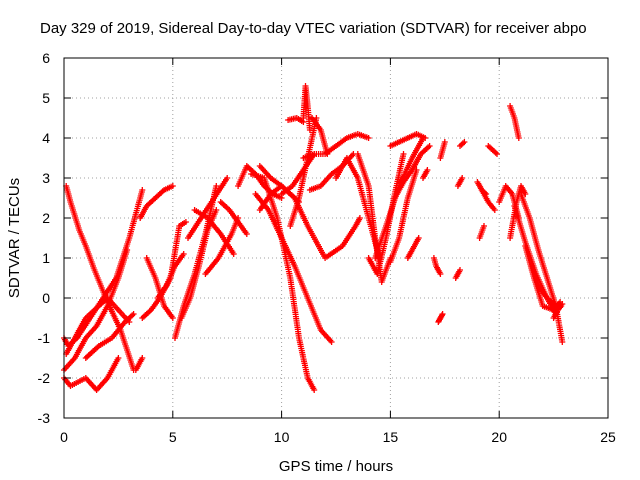 The height and width of the screenshot is (480, 640). Describe the element at coordinates (499, 437) in the screenshot. I see `x-tick-label: 20` at that location.